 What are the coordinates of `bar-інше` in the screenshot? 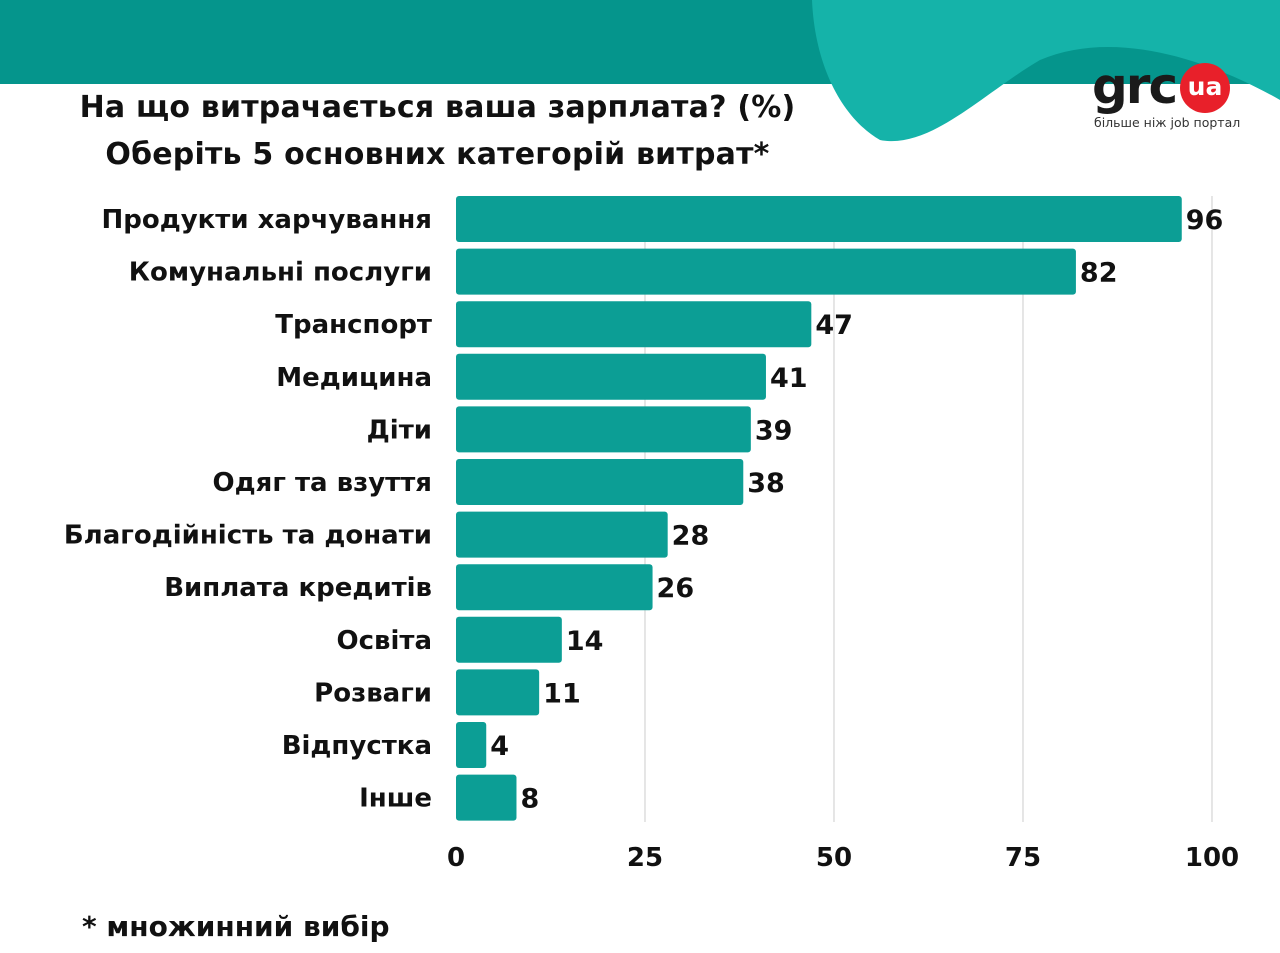 It's located at (486, 797).